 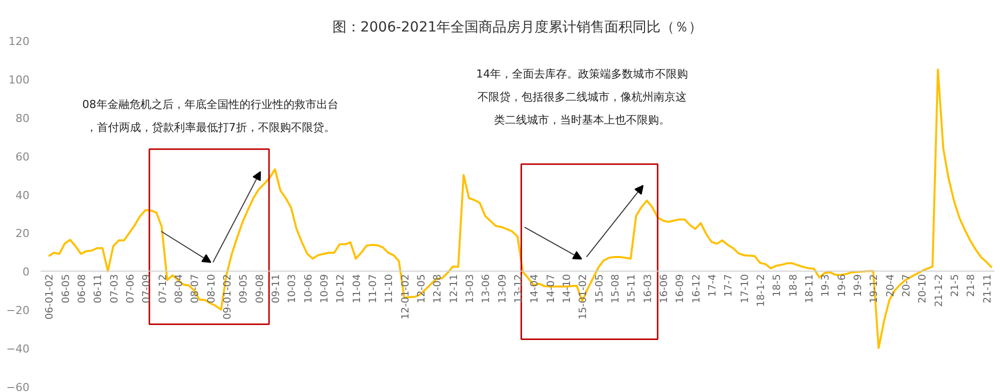 What do you see at coordinates (19, 41) in the screenshot?
I see `y-tick-label: 120` at bounding box center [19, 41].